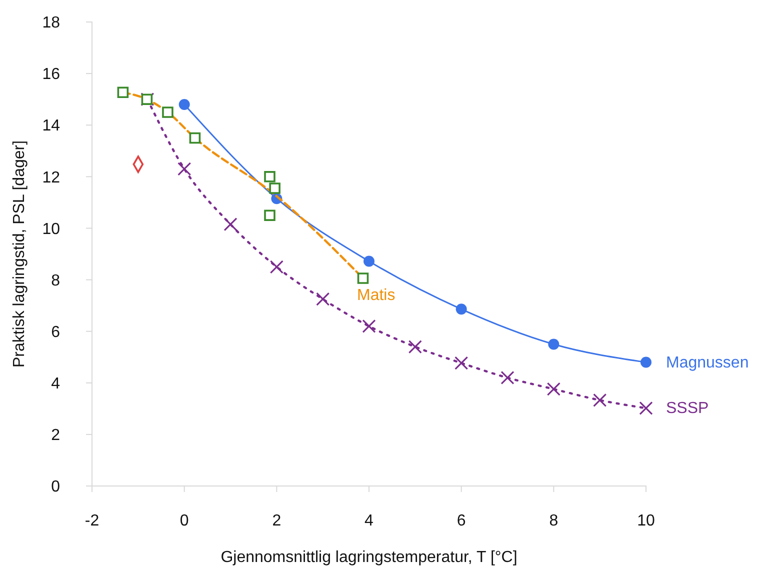 The image size is (768, 572). I want to click on x-tick-label: 0, so click(184, 521).